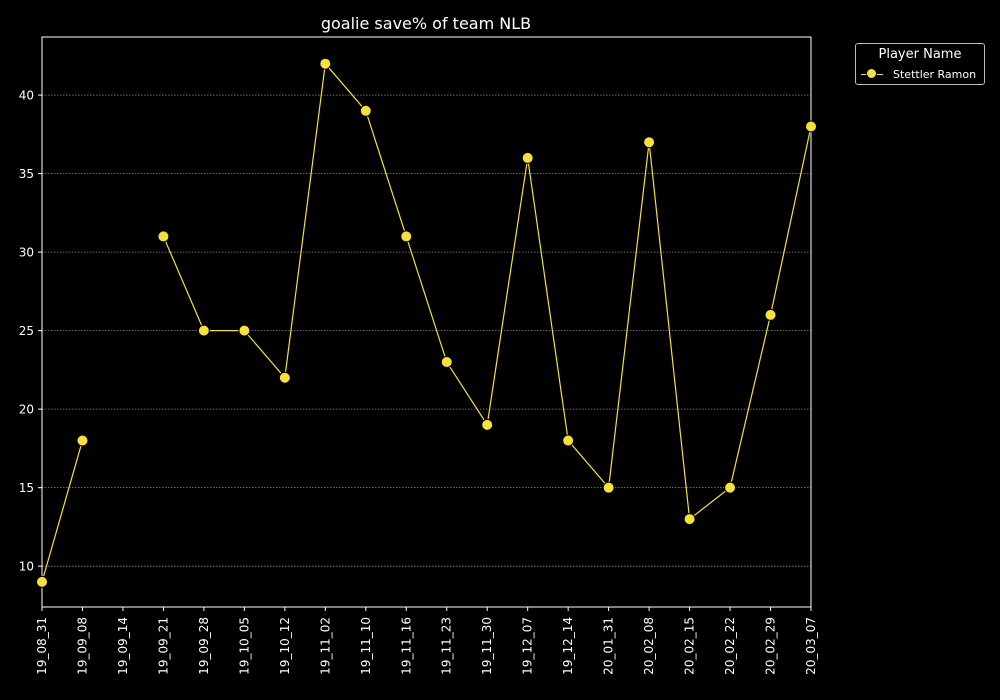 The width and height of the screenshot is (1000, 700). What do you see at coordinates (730, 646) in the screenshot?
I see `x-tick-label: 20_02_22` at bounding box center [730, 646].